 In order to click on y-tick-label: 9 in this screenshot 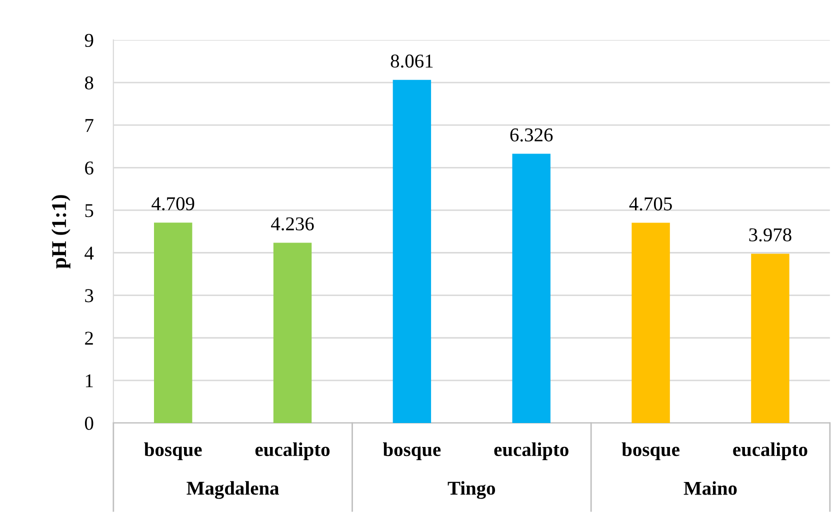, I will do `click(89, 40)`.